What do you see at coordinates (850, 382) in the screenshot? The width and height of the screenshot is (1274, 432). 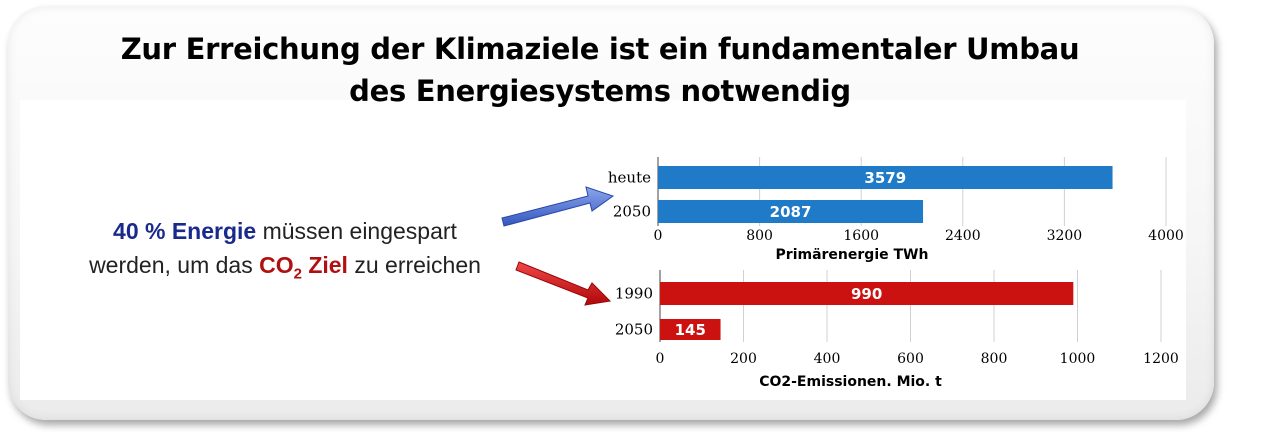 I see `axis-title: CO2-Emissionen. Mio. t` at bounding box center [850, 382].